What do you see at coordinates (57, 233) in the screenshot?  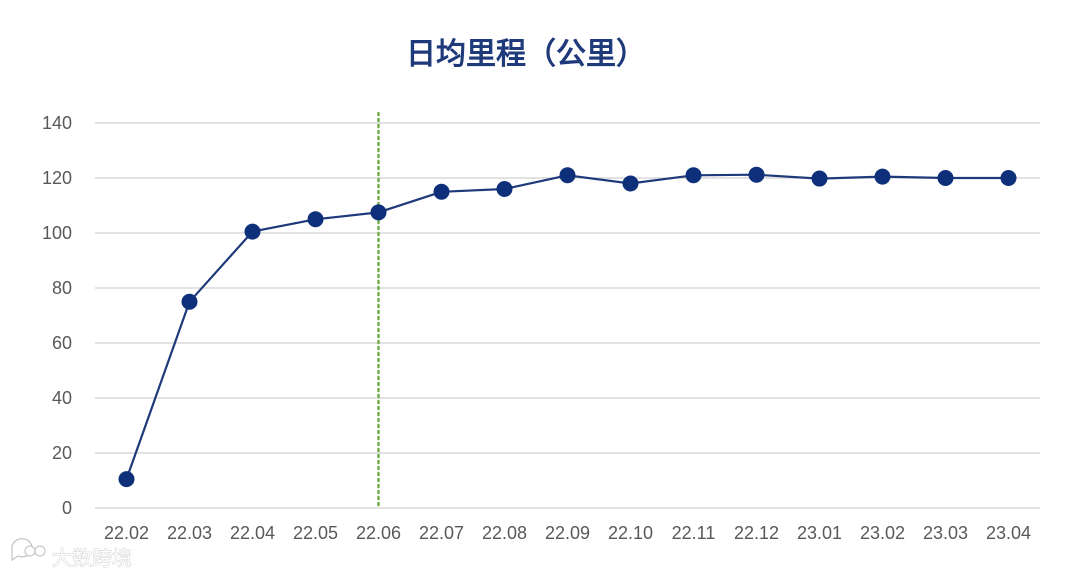 I see `y-tick-label: 100` at bounding box center [57, 233].